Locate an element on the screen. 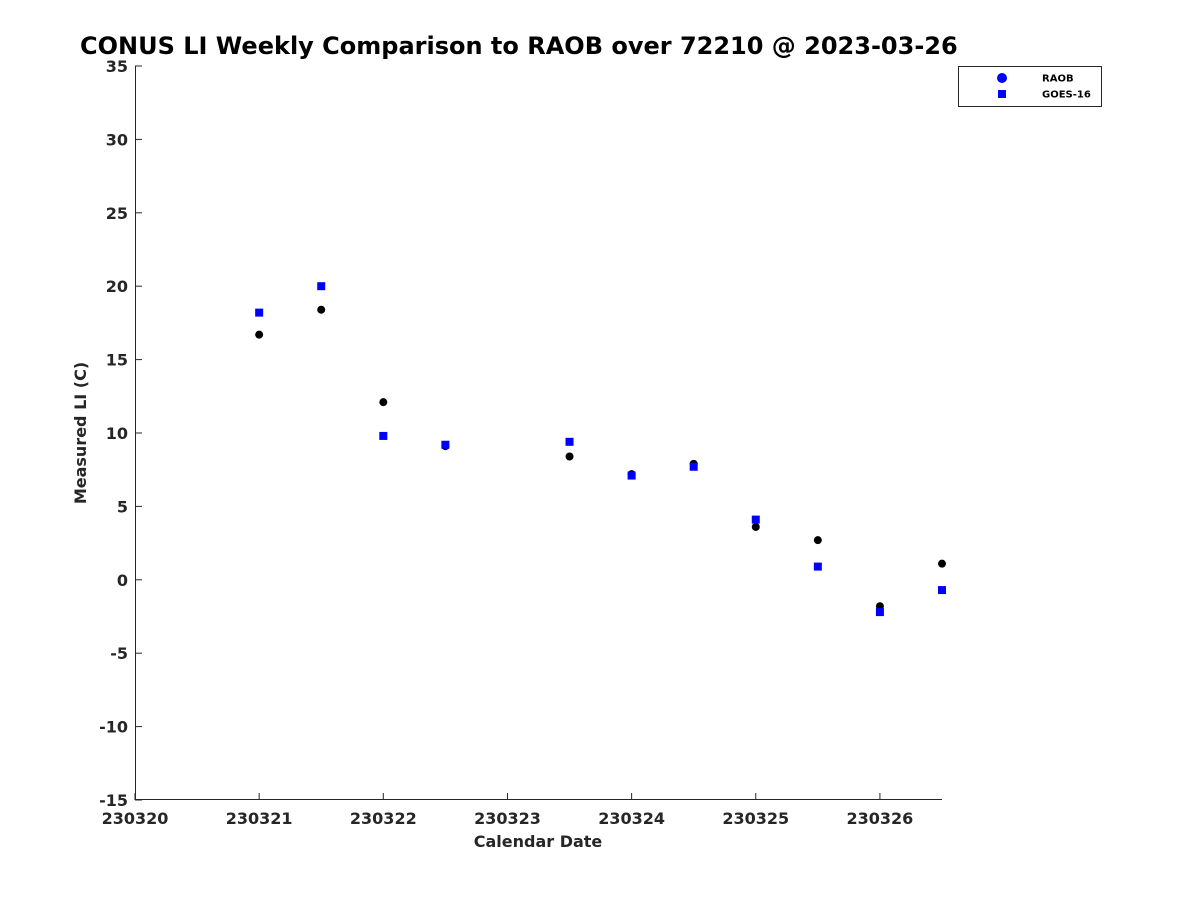  y-tick-label: -15 is located at coordinates (113, 800).